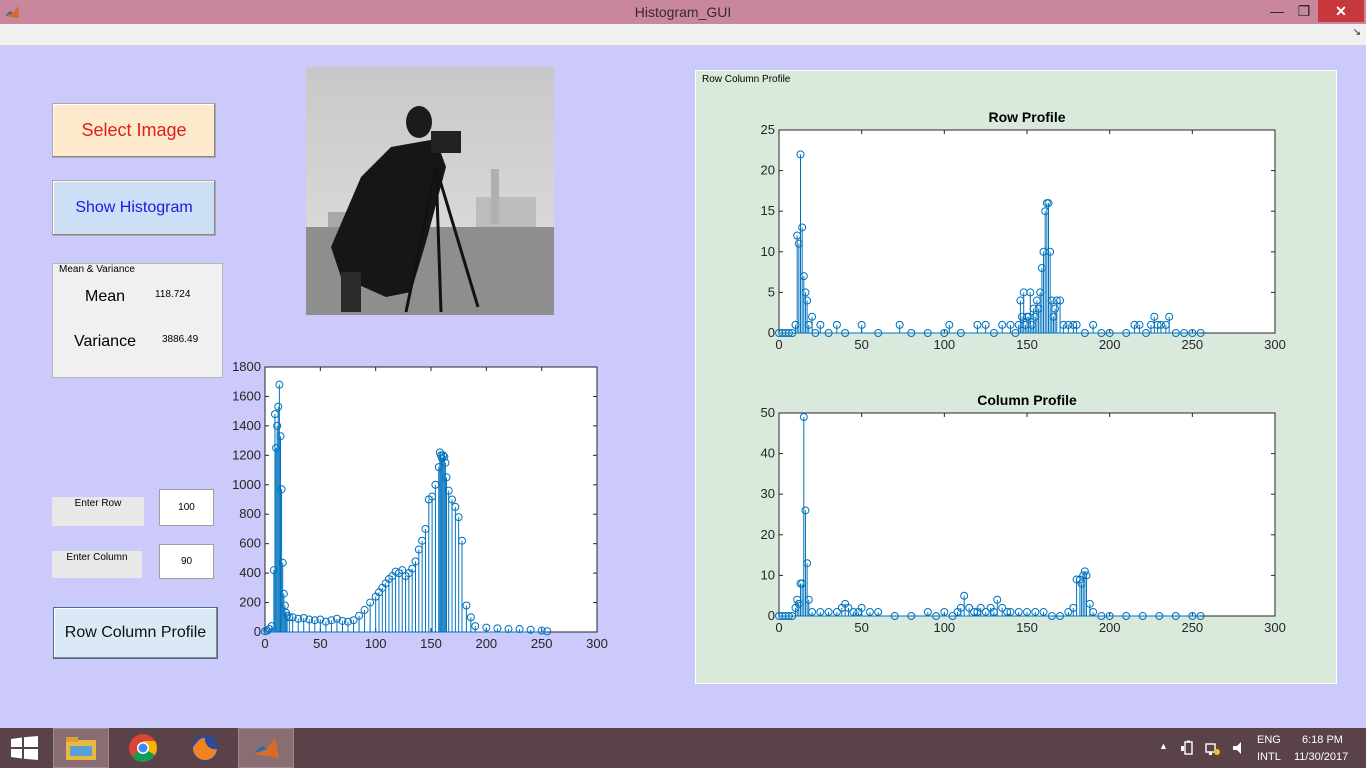  Describe the element at coordinates (257, 631) in the screenshot. I see `y-tick-label: 0` at that location.